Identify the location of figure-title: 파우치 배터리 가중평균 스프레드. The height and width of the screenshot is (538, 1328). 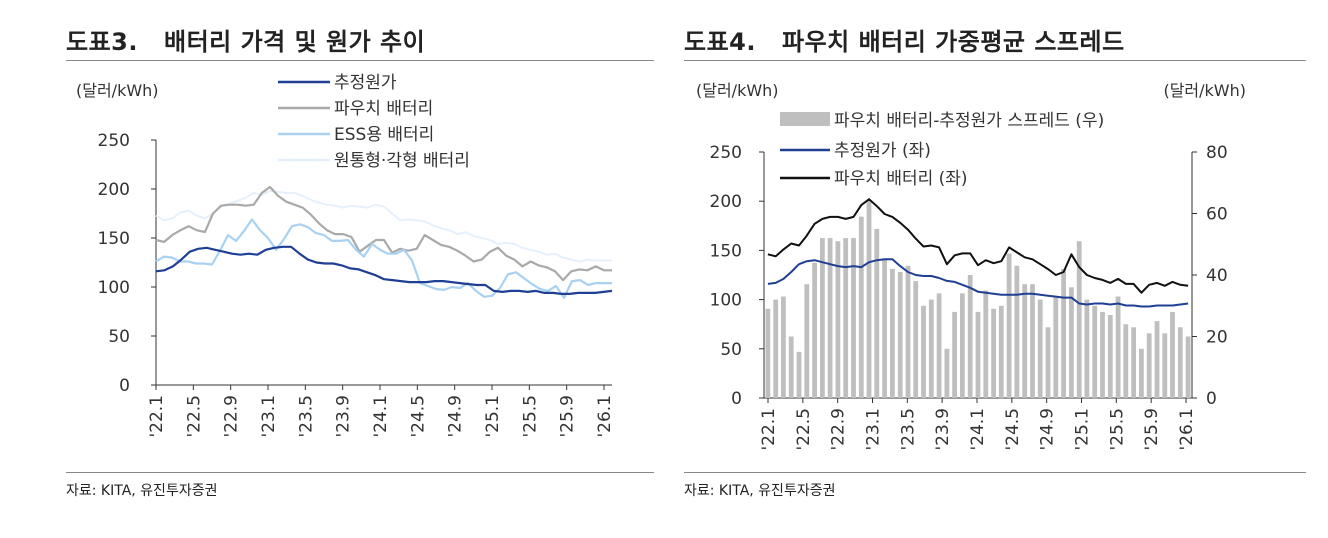
(953, 42).